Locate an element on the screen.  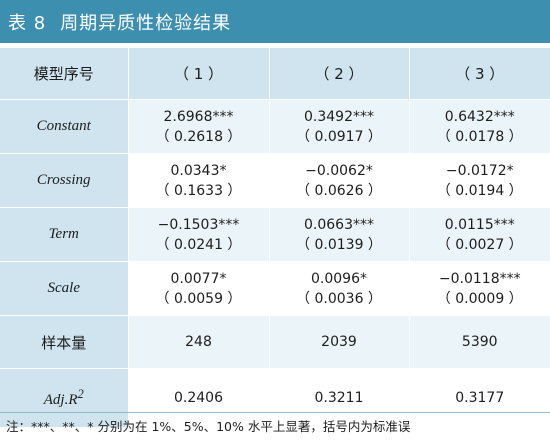
row-sample-size: 样本量 248 2039 5390 is located at coordinates (275, 342).